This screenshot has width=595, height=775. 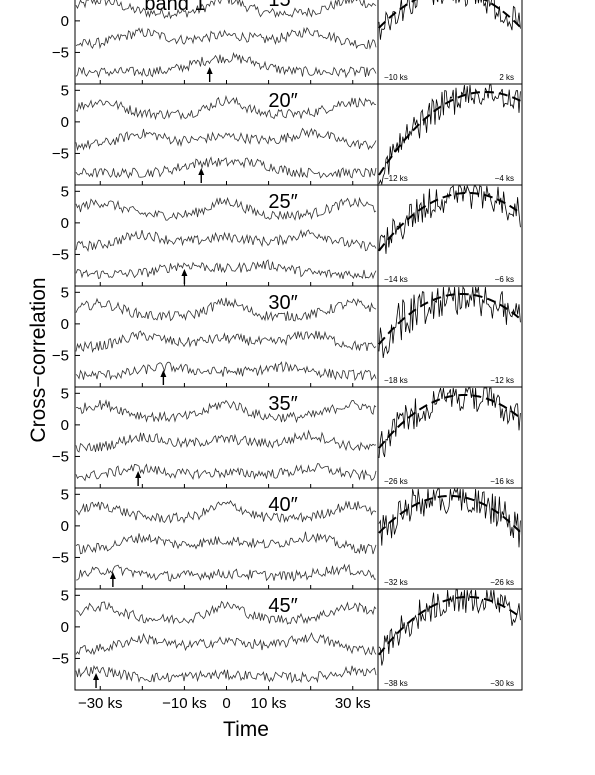 What do you see at coordinates (502, 380) in the screenshot?
I see `zoom-right-label: −12 ks` at bounding box center [502, 380].